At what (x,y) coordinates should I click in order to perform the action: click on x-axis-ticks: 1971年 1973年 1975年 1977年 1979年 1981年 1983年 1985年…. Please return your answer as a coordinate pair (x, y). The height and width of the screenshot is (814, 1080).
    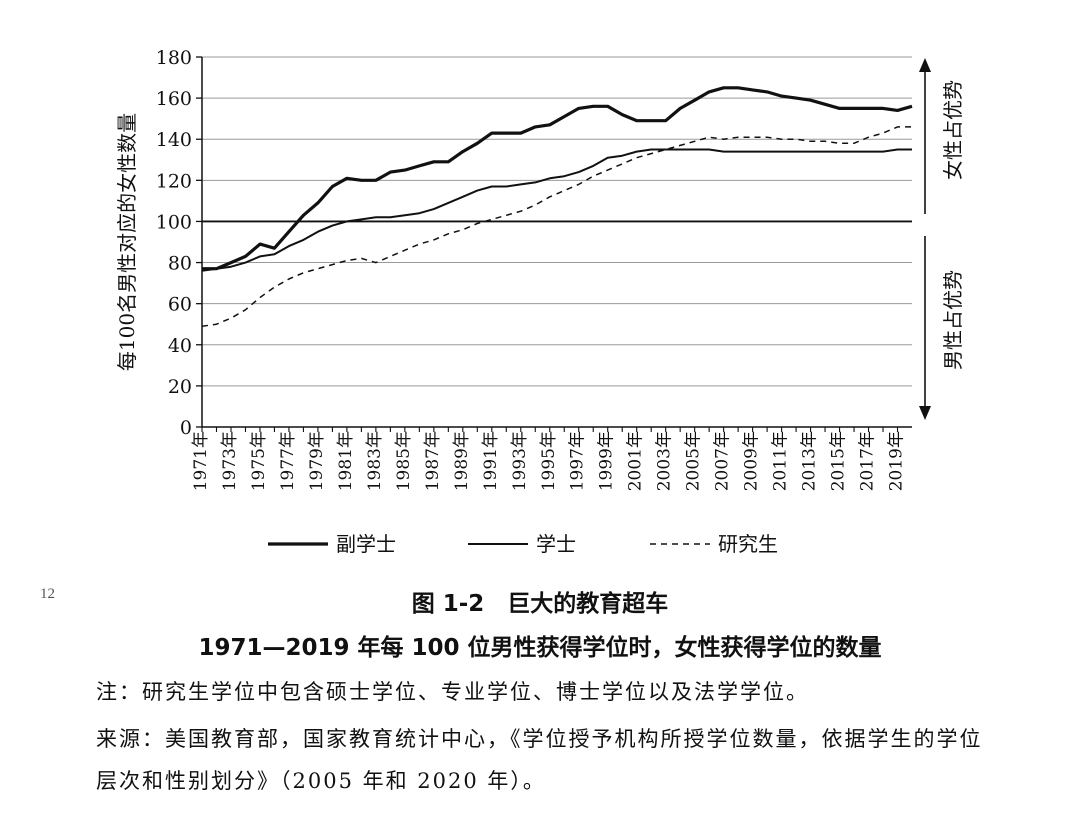
    Looking at the image, I should click on (549, 459).